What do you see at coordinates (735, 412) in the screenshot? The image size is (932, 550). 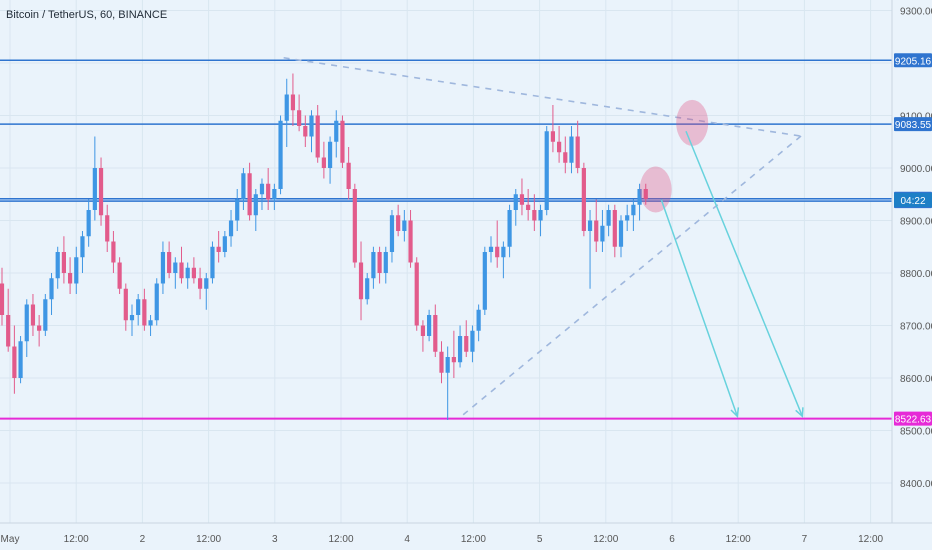 I see `projection-arrow-head` at bounding box center [735, 412].